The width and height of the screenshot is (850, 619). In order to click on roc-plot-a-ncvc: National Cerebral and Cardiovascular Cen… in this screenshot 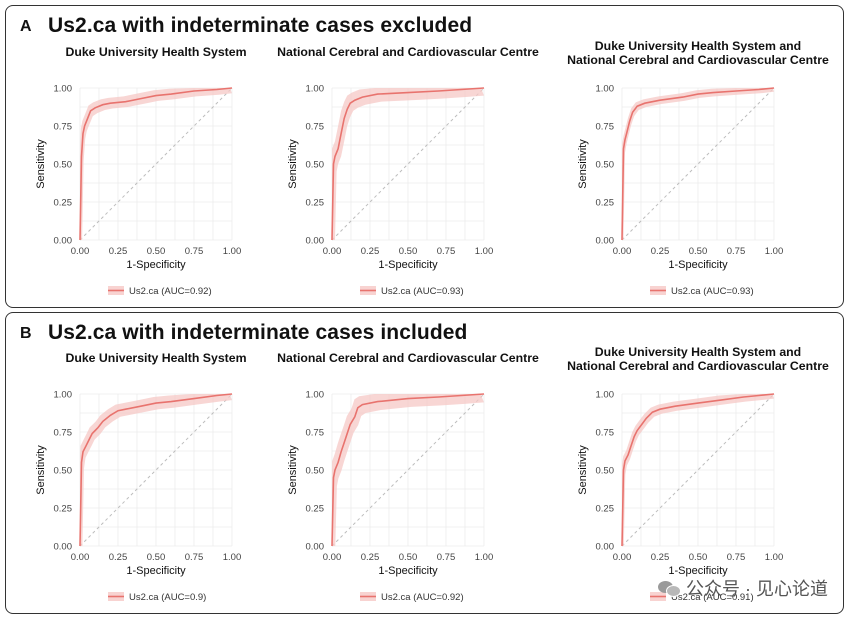, I will do `click(408, 172)`.